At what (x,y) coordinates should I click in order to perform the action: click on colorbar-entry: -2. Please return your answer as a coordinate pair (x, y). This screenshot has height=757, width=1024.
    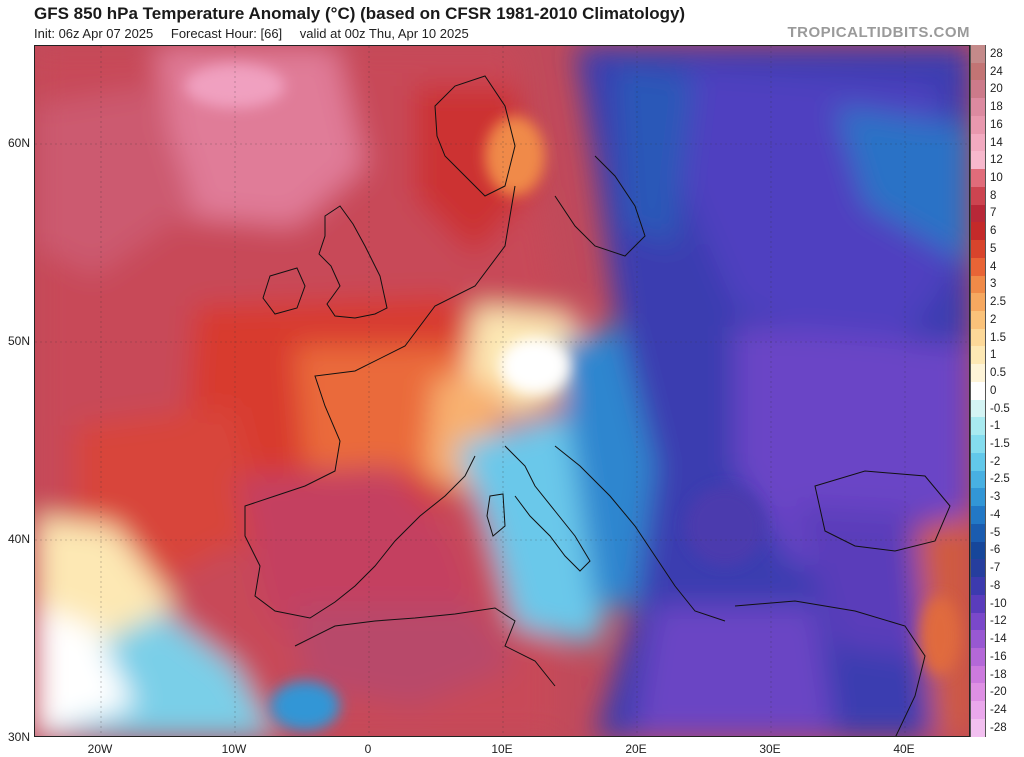
    Looking at the image, I should click on (997, 461).